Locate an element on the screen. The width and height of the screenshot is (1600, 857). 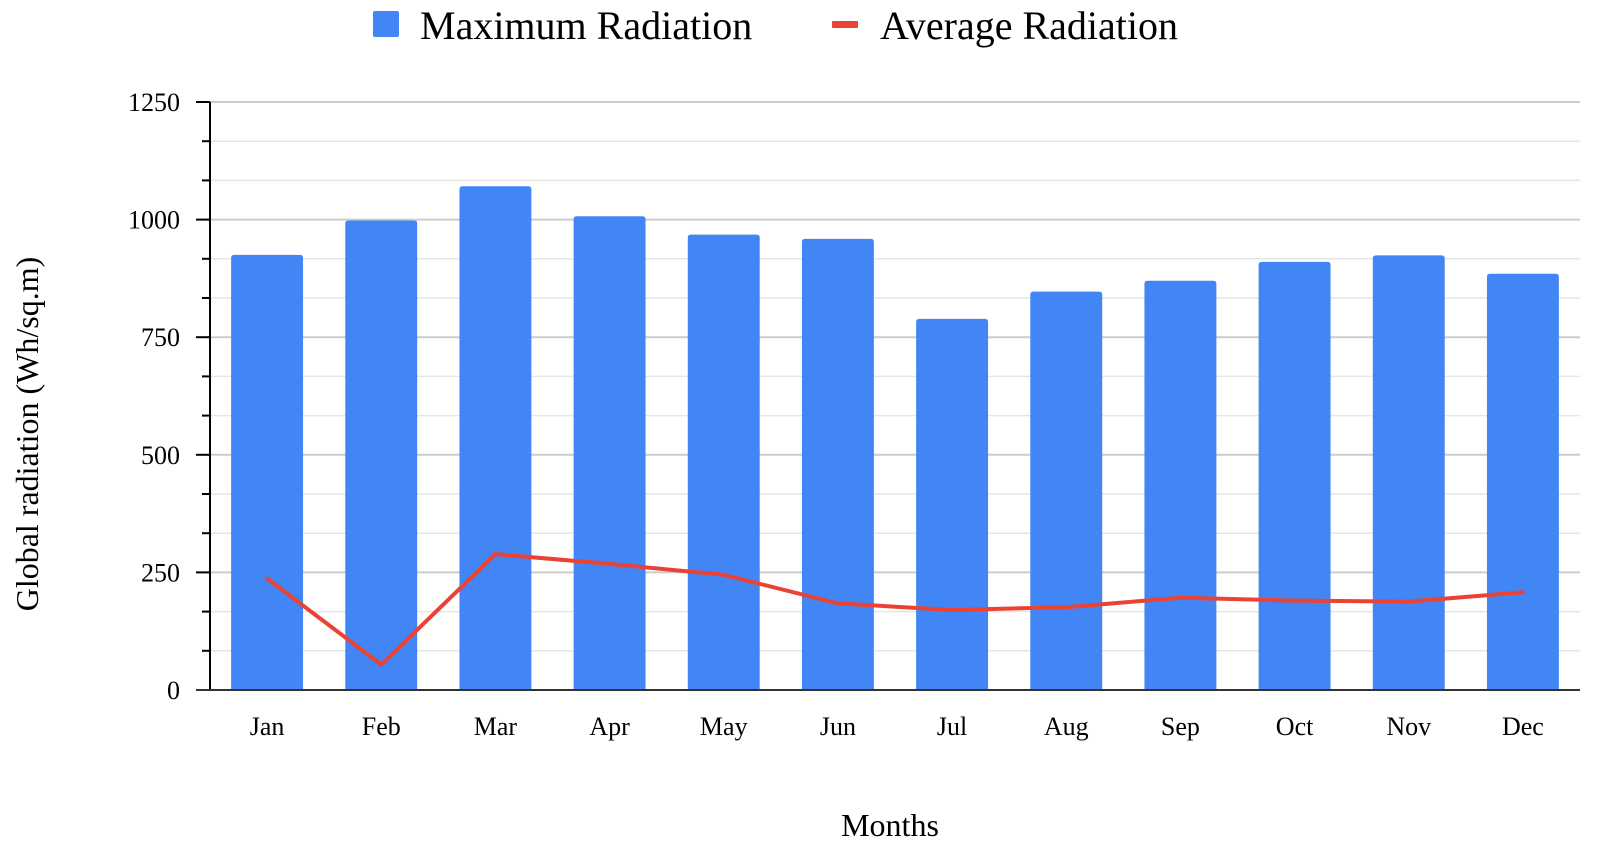
bar-jul is located at coordinates (952, 504).